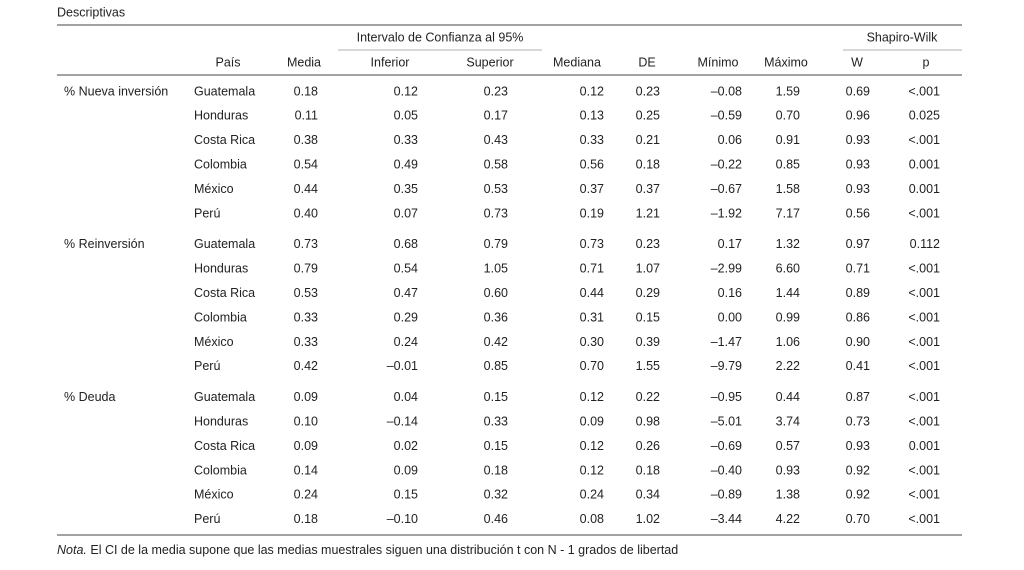  What do you see at coordinates (726, 519) in the screenshot?
I see `cell: –3.44` at bounding box center [726, 519].